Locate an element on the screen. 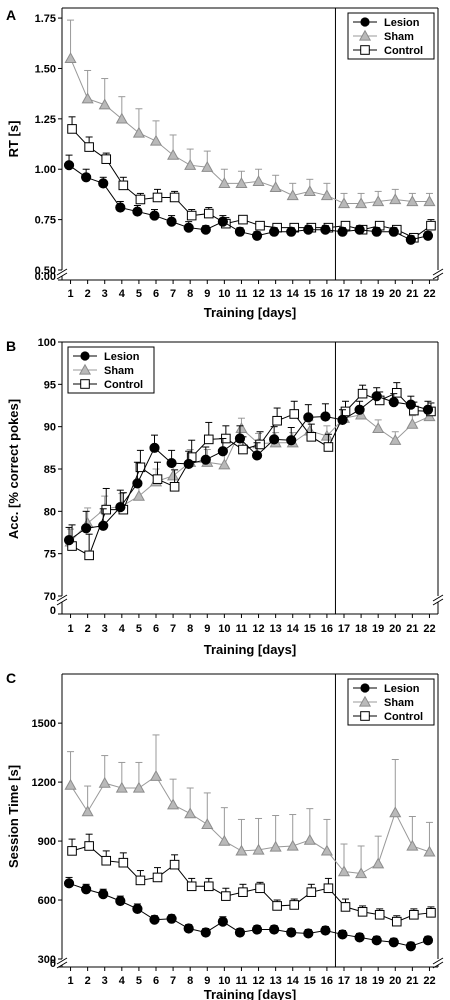  y-tick-label: 75 is located at coordinates (50, 555).